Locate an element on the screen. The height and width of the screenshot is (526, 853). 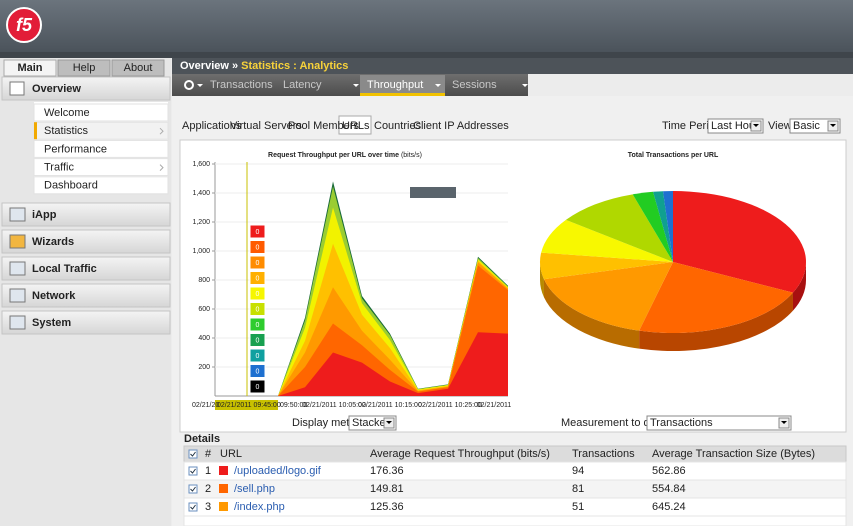
column-header: URL is located at coordinates (231, 454).